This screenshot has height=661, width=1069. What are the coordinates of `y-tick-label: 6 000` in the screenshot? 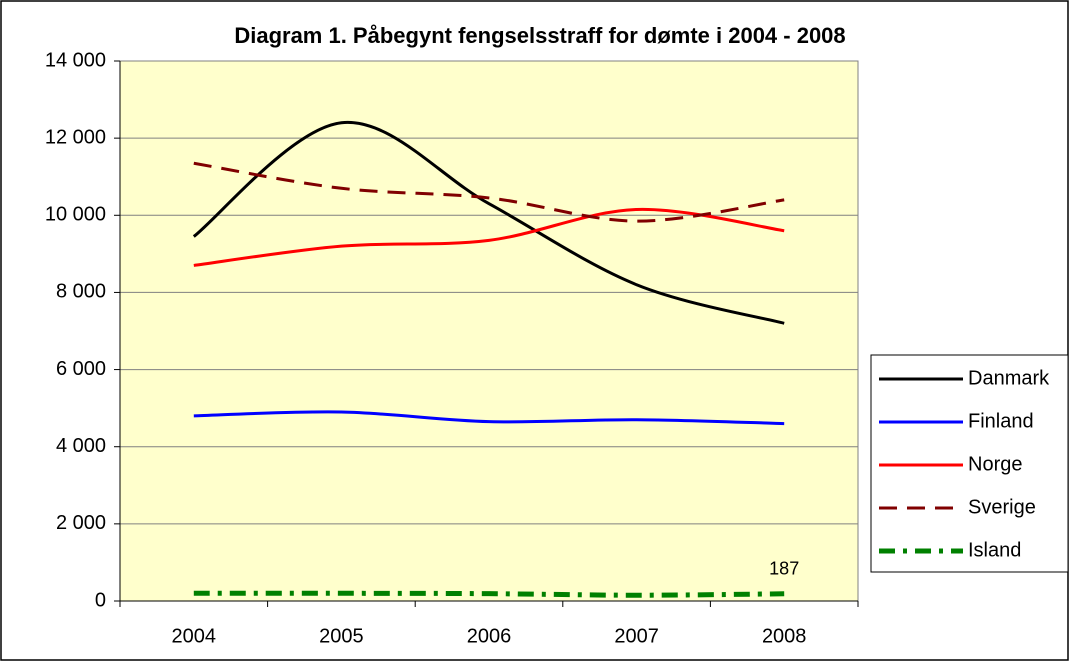 It's located at (81, 369).